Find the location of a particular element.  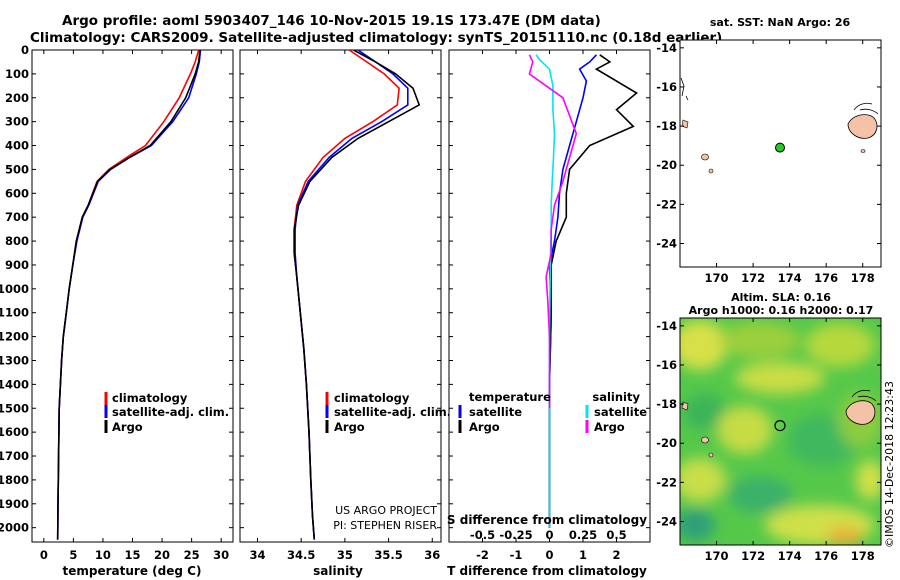

legend-climatology: climatology is located at coordinates (150, 398).